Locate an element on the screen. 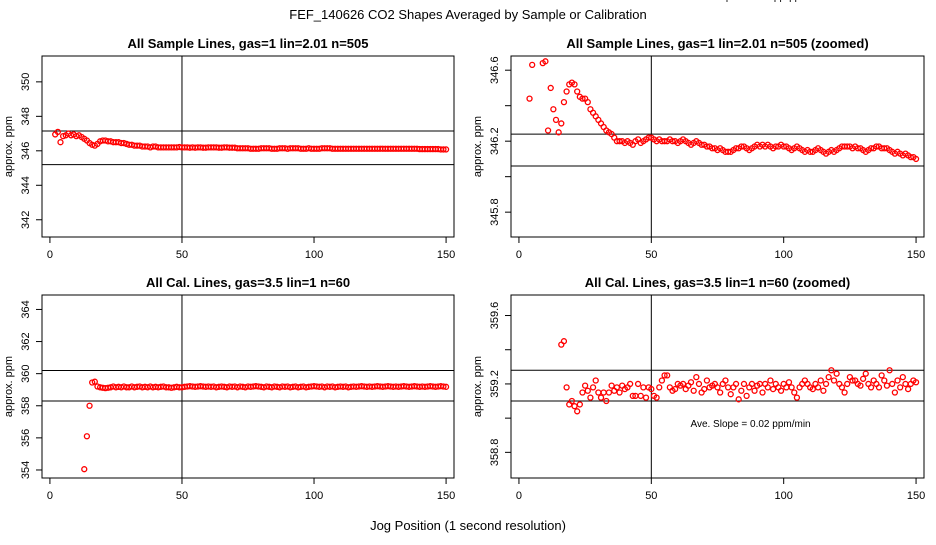  annotation: Ave. Slope = 0.02 ppm/min is located at coordinates (750, 424).